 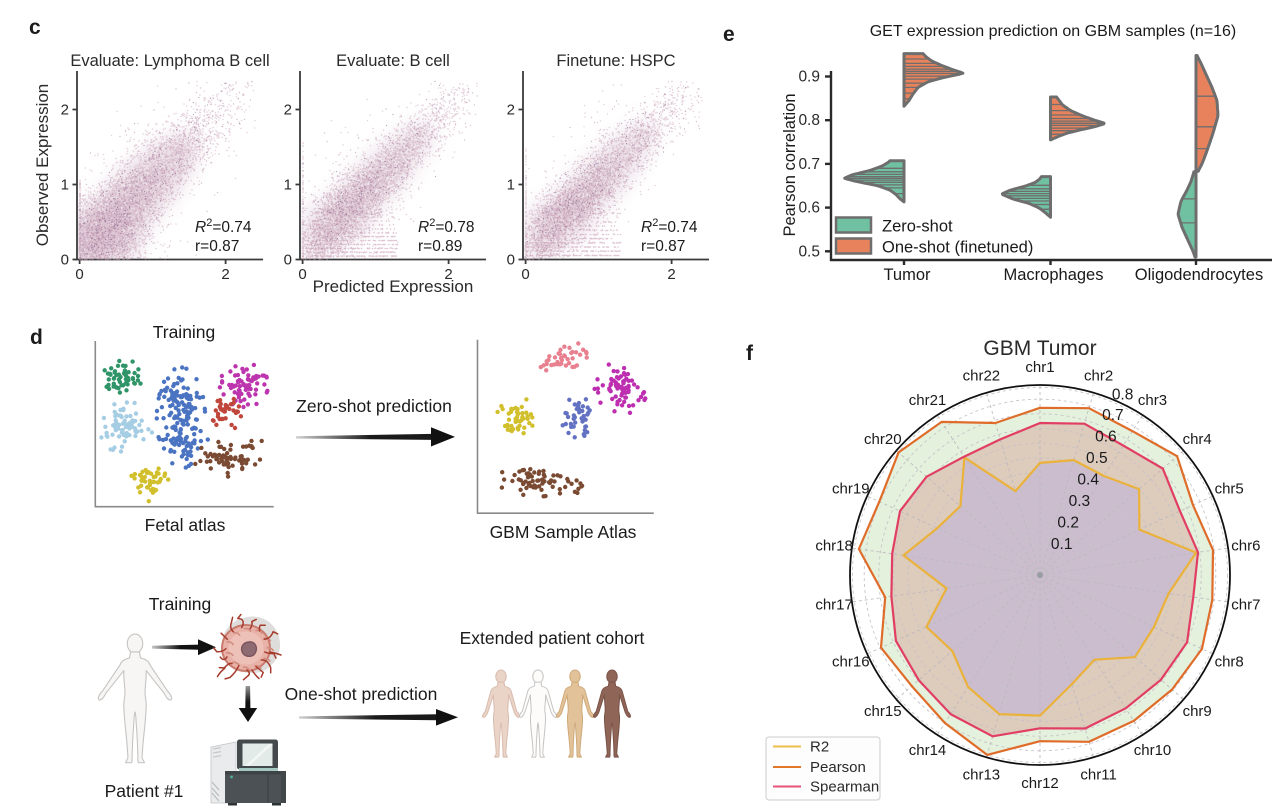 What do you see at coordinates (834, 545) in the screenshot?
I see `svg-text: chr18` at bounding box center [834, 545].